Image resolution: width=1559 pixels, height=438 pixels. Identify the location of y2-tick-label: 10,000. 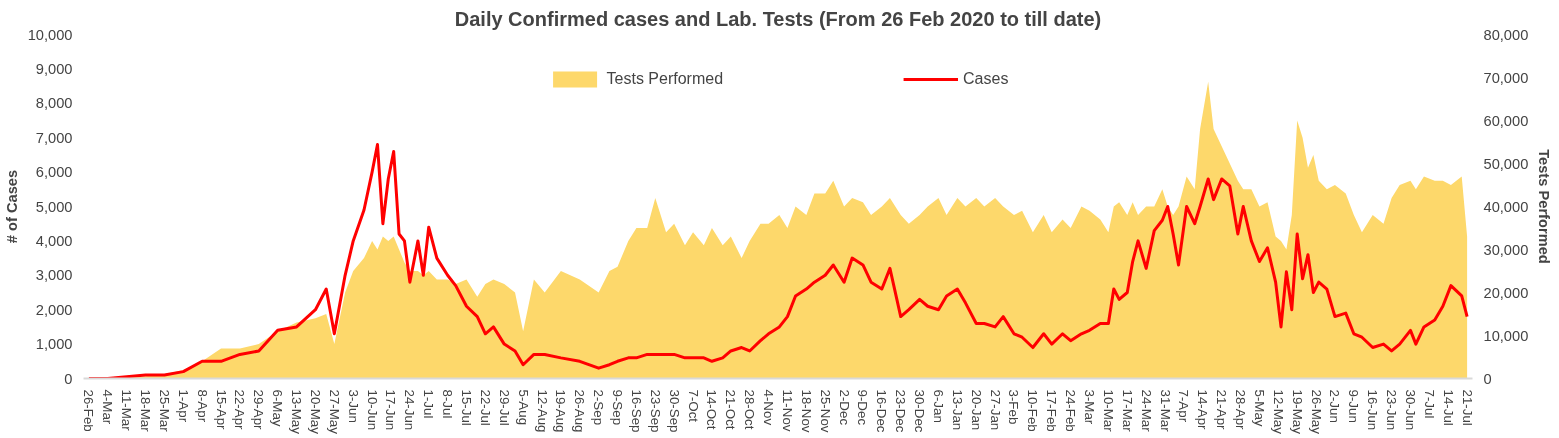
(1506, 335).